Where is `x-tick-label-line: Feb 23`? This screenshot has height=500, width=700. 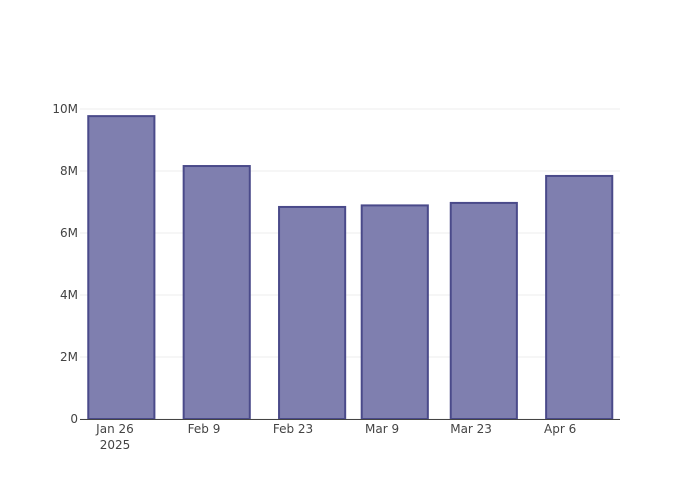
x-tick-label-line: Feb 23 is located at coordinates (293, 429).